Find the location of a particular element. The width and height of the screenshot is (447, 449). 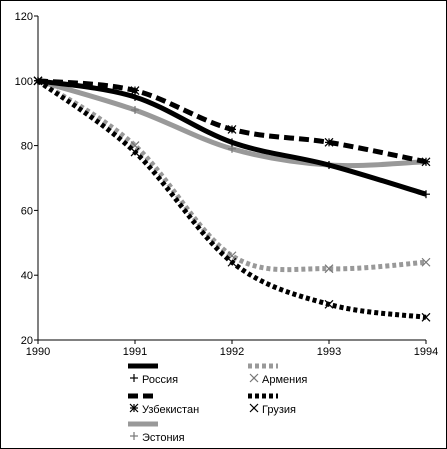

y-tick-label: 20 is located at coordinates (27, 341).